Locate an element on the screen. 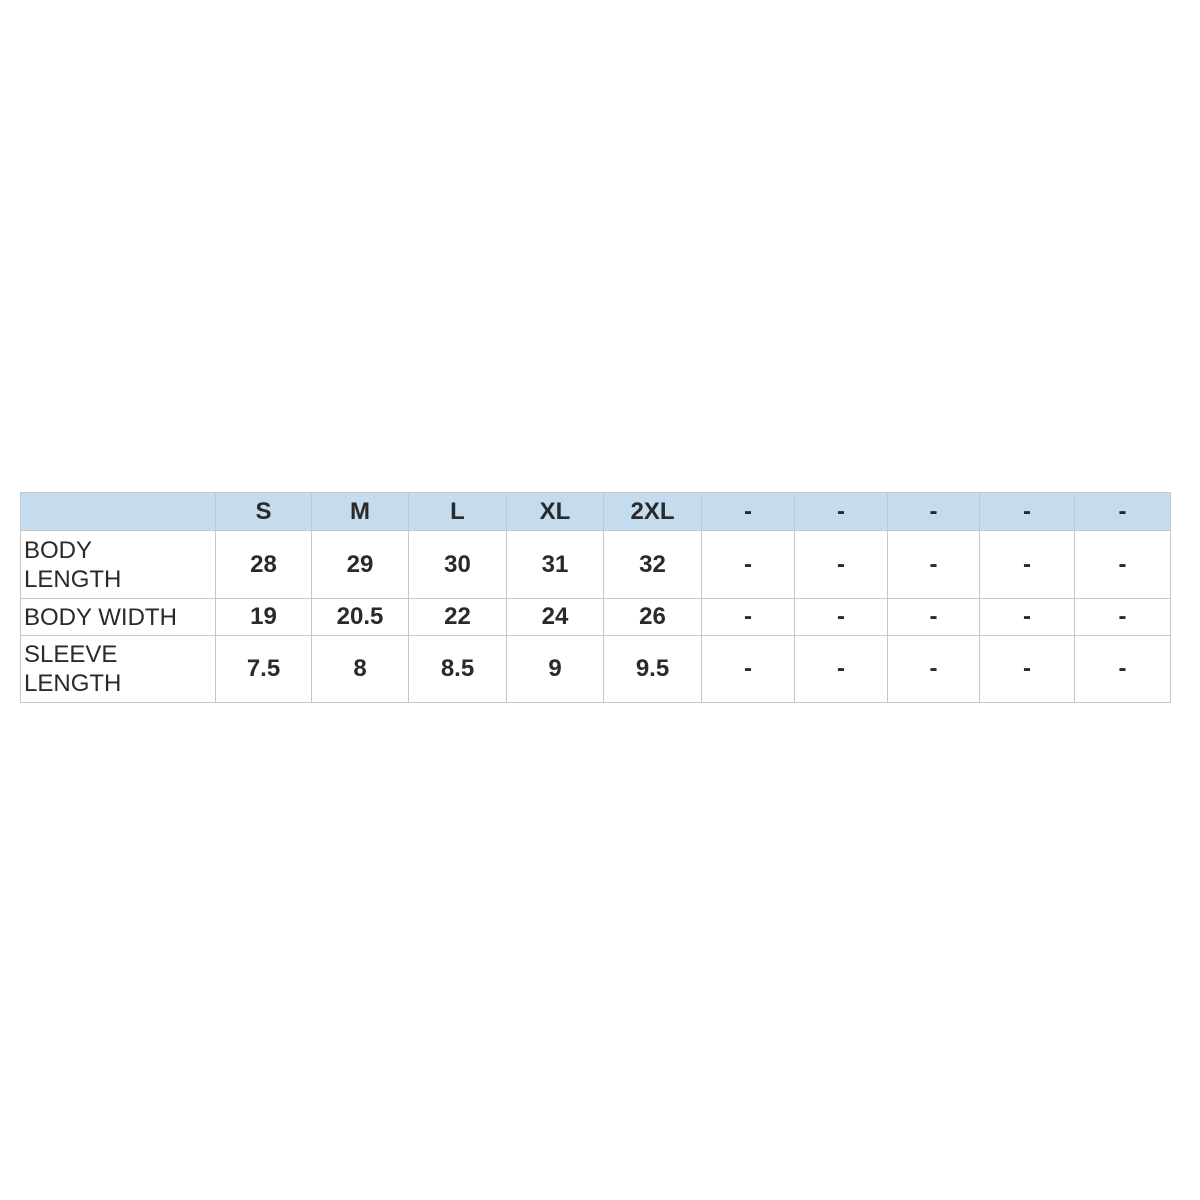 This screenshot has width=1200, height=1200. table-row: BODY LENGTH 28 29 30 31 32- - - - - is located at coordinates (595, 564).